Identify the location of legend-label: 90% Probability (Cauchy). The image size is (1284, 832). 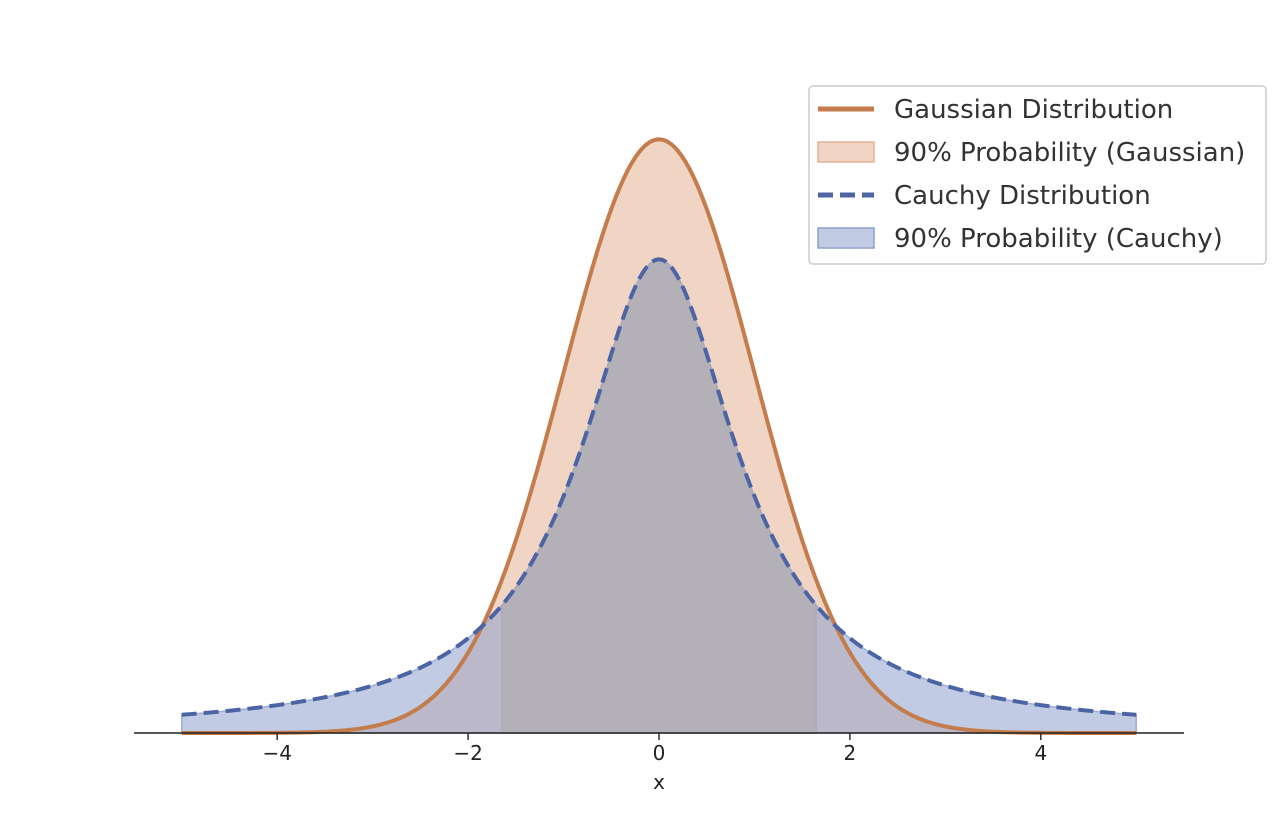
(1058, 239).